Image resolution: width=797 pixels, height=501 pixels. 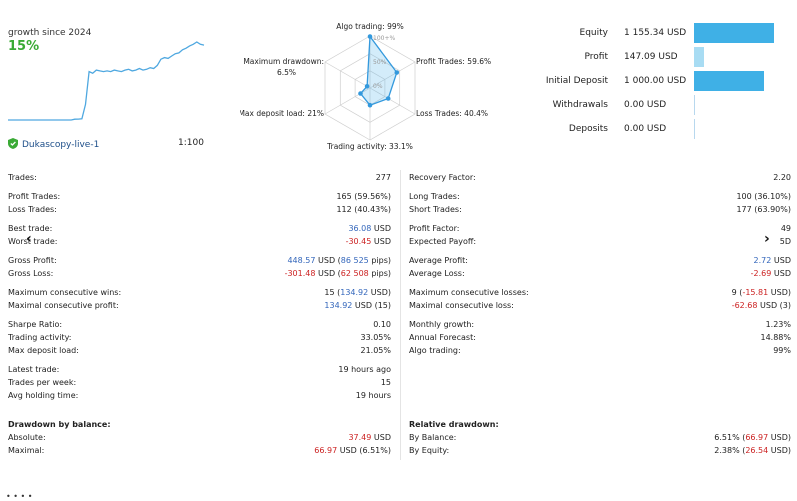 What do you see at coordinates (661, 129) in the screenshot?
I see `balance-row: Deposits 0.00 USD` at bounding box center [661, 129].